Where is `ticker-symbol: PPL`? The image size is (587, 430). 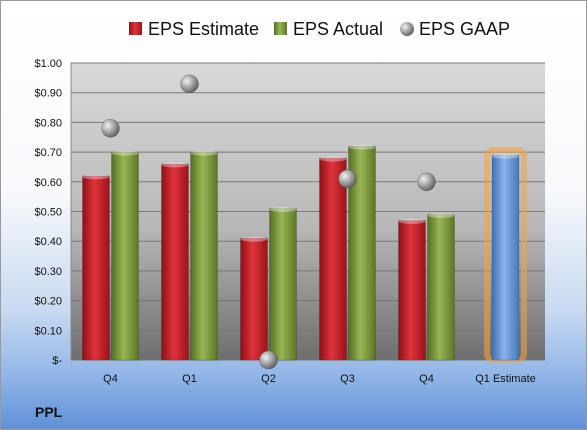
ticker-symbol: PPL is located at coordinates (49, 412).